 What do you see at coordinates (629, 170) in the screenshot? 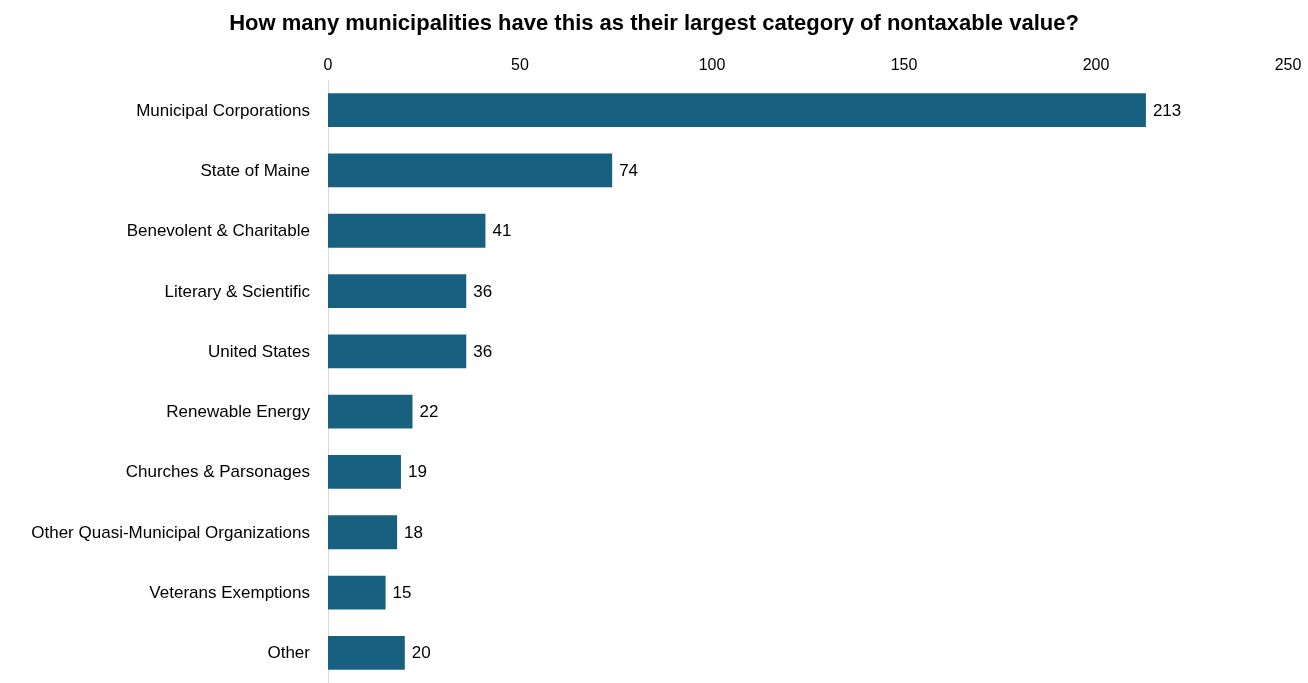
I see `data-label: 74` at bounding box center [629, 170].